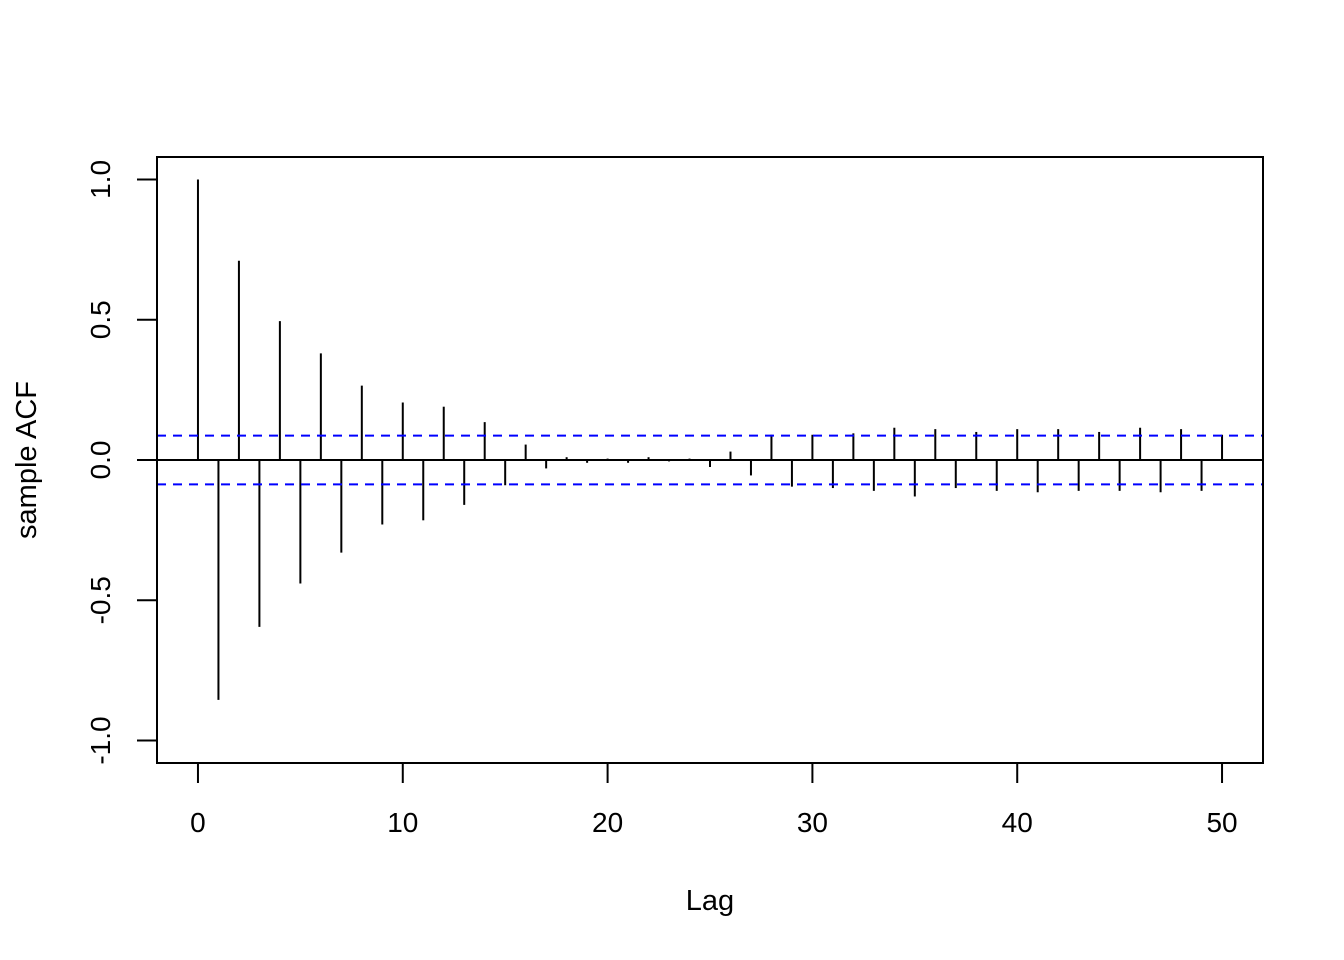 The height and width of the screenshot is (960, 1344). Describe the element at coordinates (100, 460) in the screenshot. I see `y-tick-label: 0.0` at that location.